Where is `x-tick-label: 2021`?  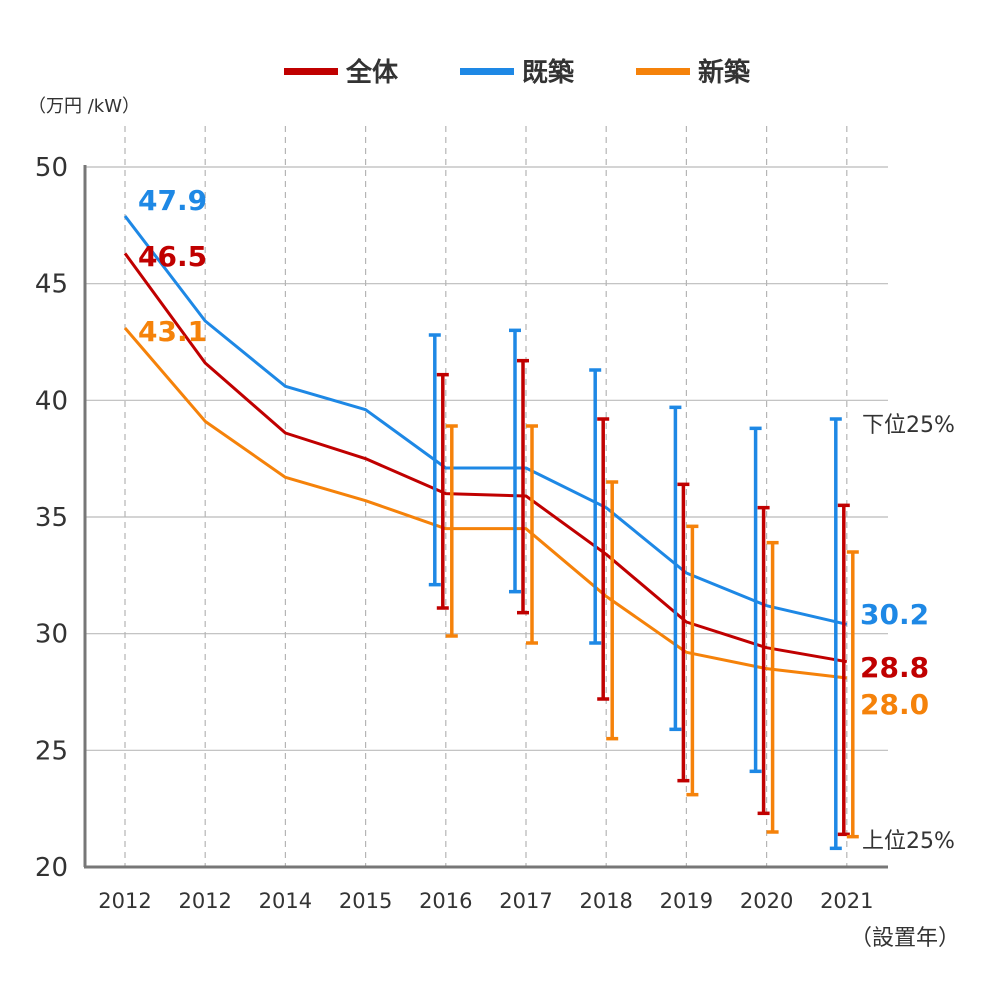 x-tick-label: 2021 is located at coordinates (846, 901).